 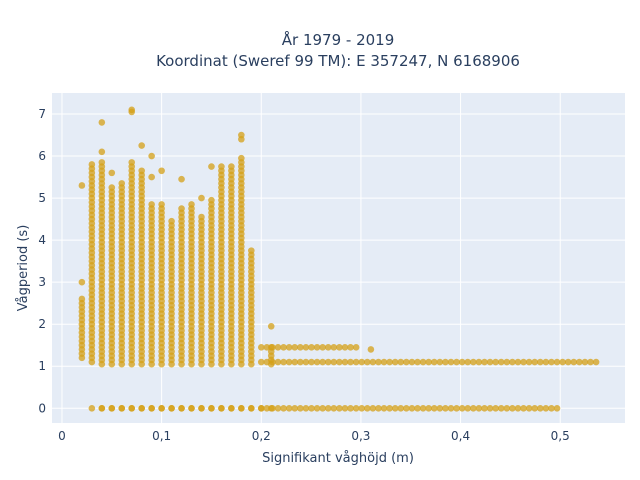 What do you see at coordinates (42, 156) in the screenshot?
I see `y-tick-label: 6` at bounding box center [42, 156].